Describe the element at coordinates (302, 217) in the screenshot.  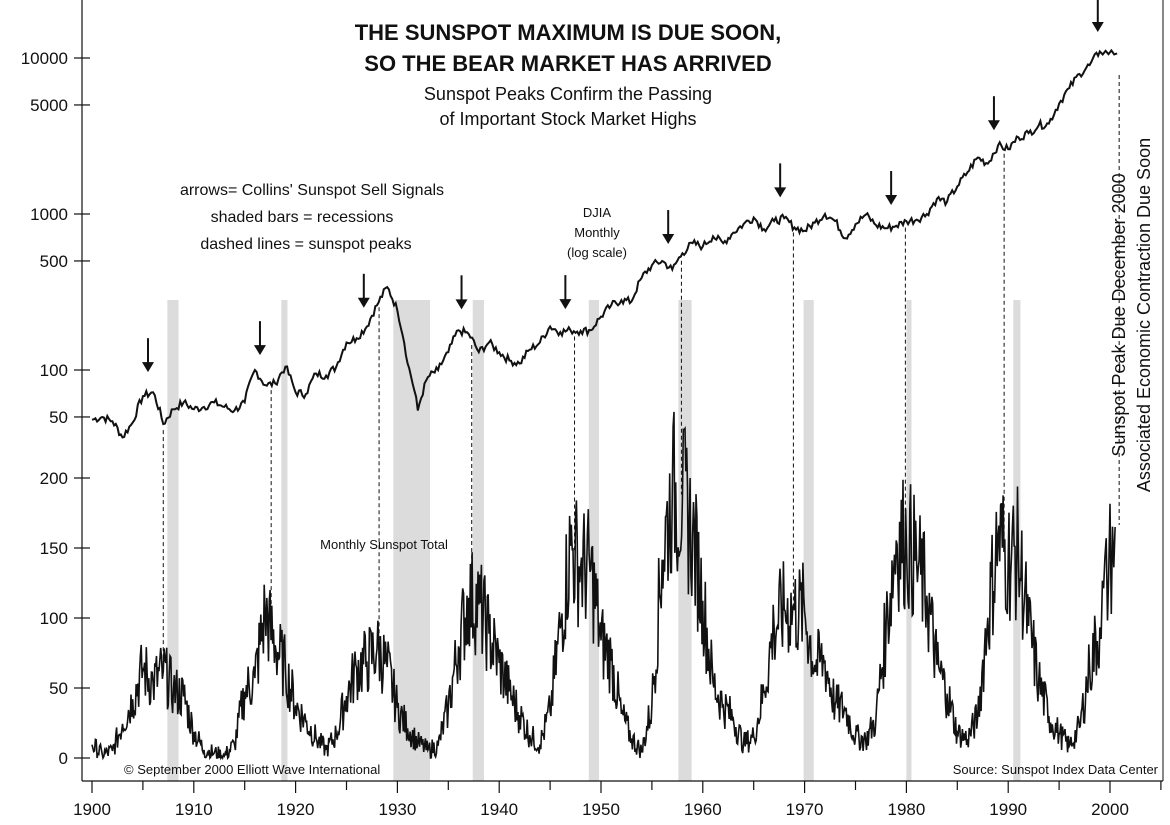
I see `legend-note-shaded: shaded bars = recessions` at that location.